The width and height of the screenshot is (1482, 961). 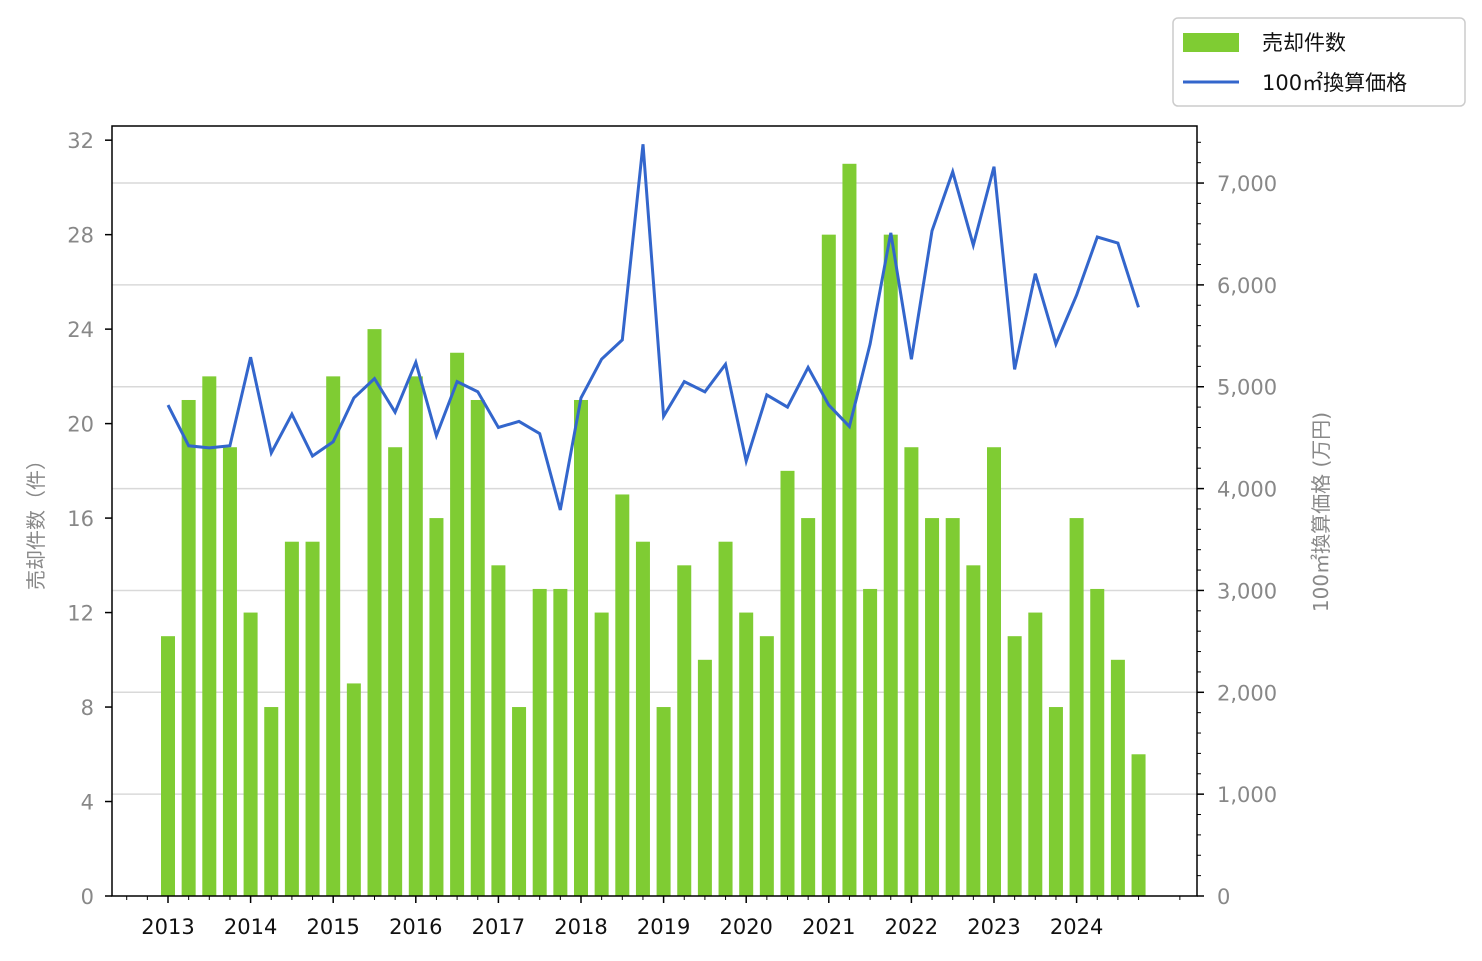 What do you see at coordinates (993, 927) in the screenshot?
I see `x-tick-label: 2023` at bounding box center [993, 927].